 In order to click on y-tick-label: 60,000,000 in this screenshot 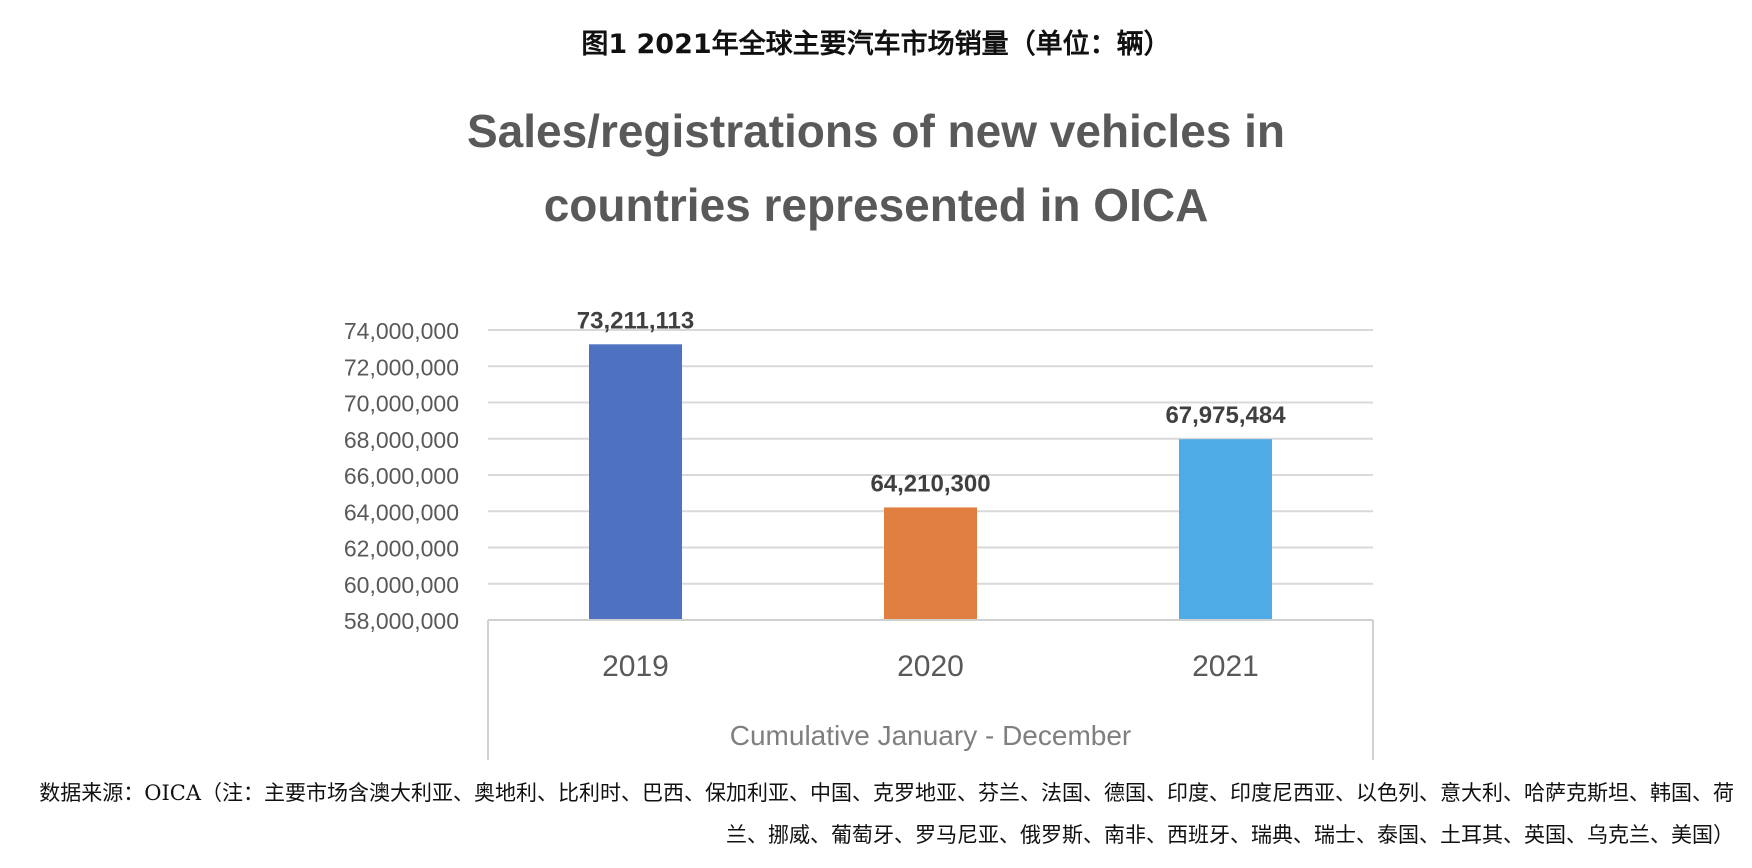, I will do `click(401, 585)`.